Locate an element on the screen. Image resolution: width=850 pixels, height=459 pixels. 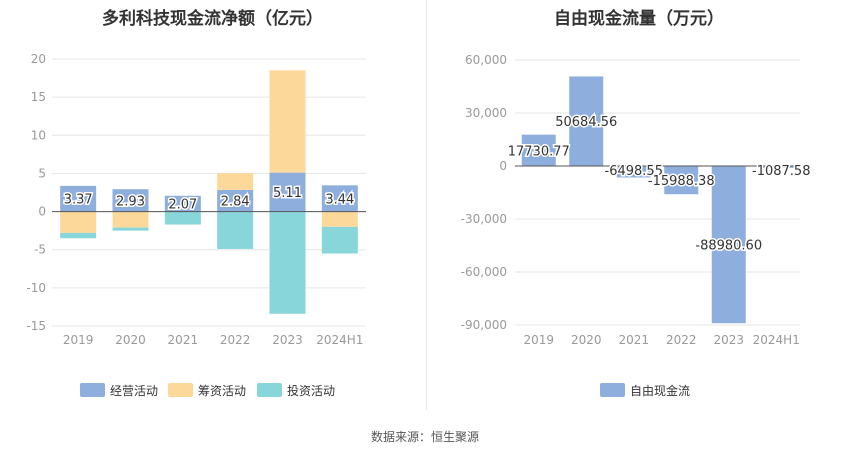
data-label: -88980.60 is located at coordinates (728, 246).